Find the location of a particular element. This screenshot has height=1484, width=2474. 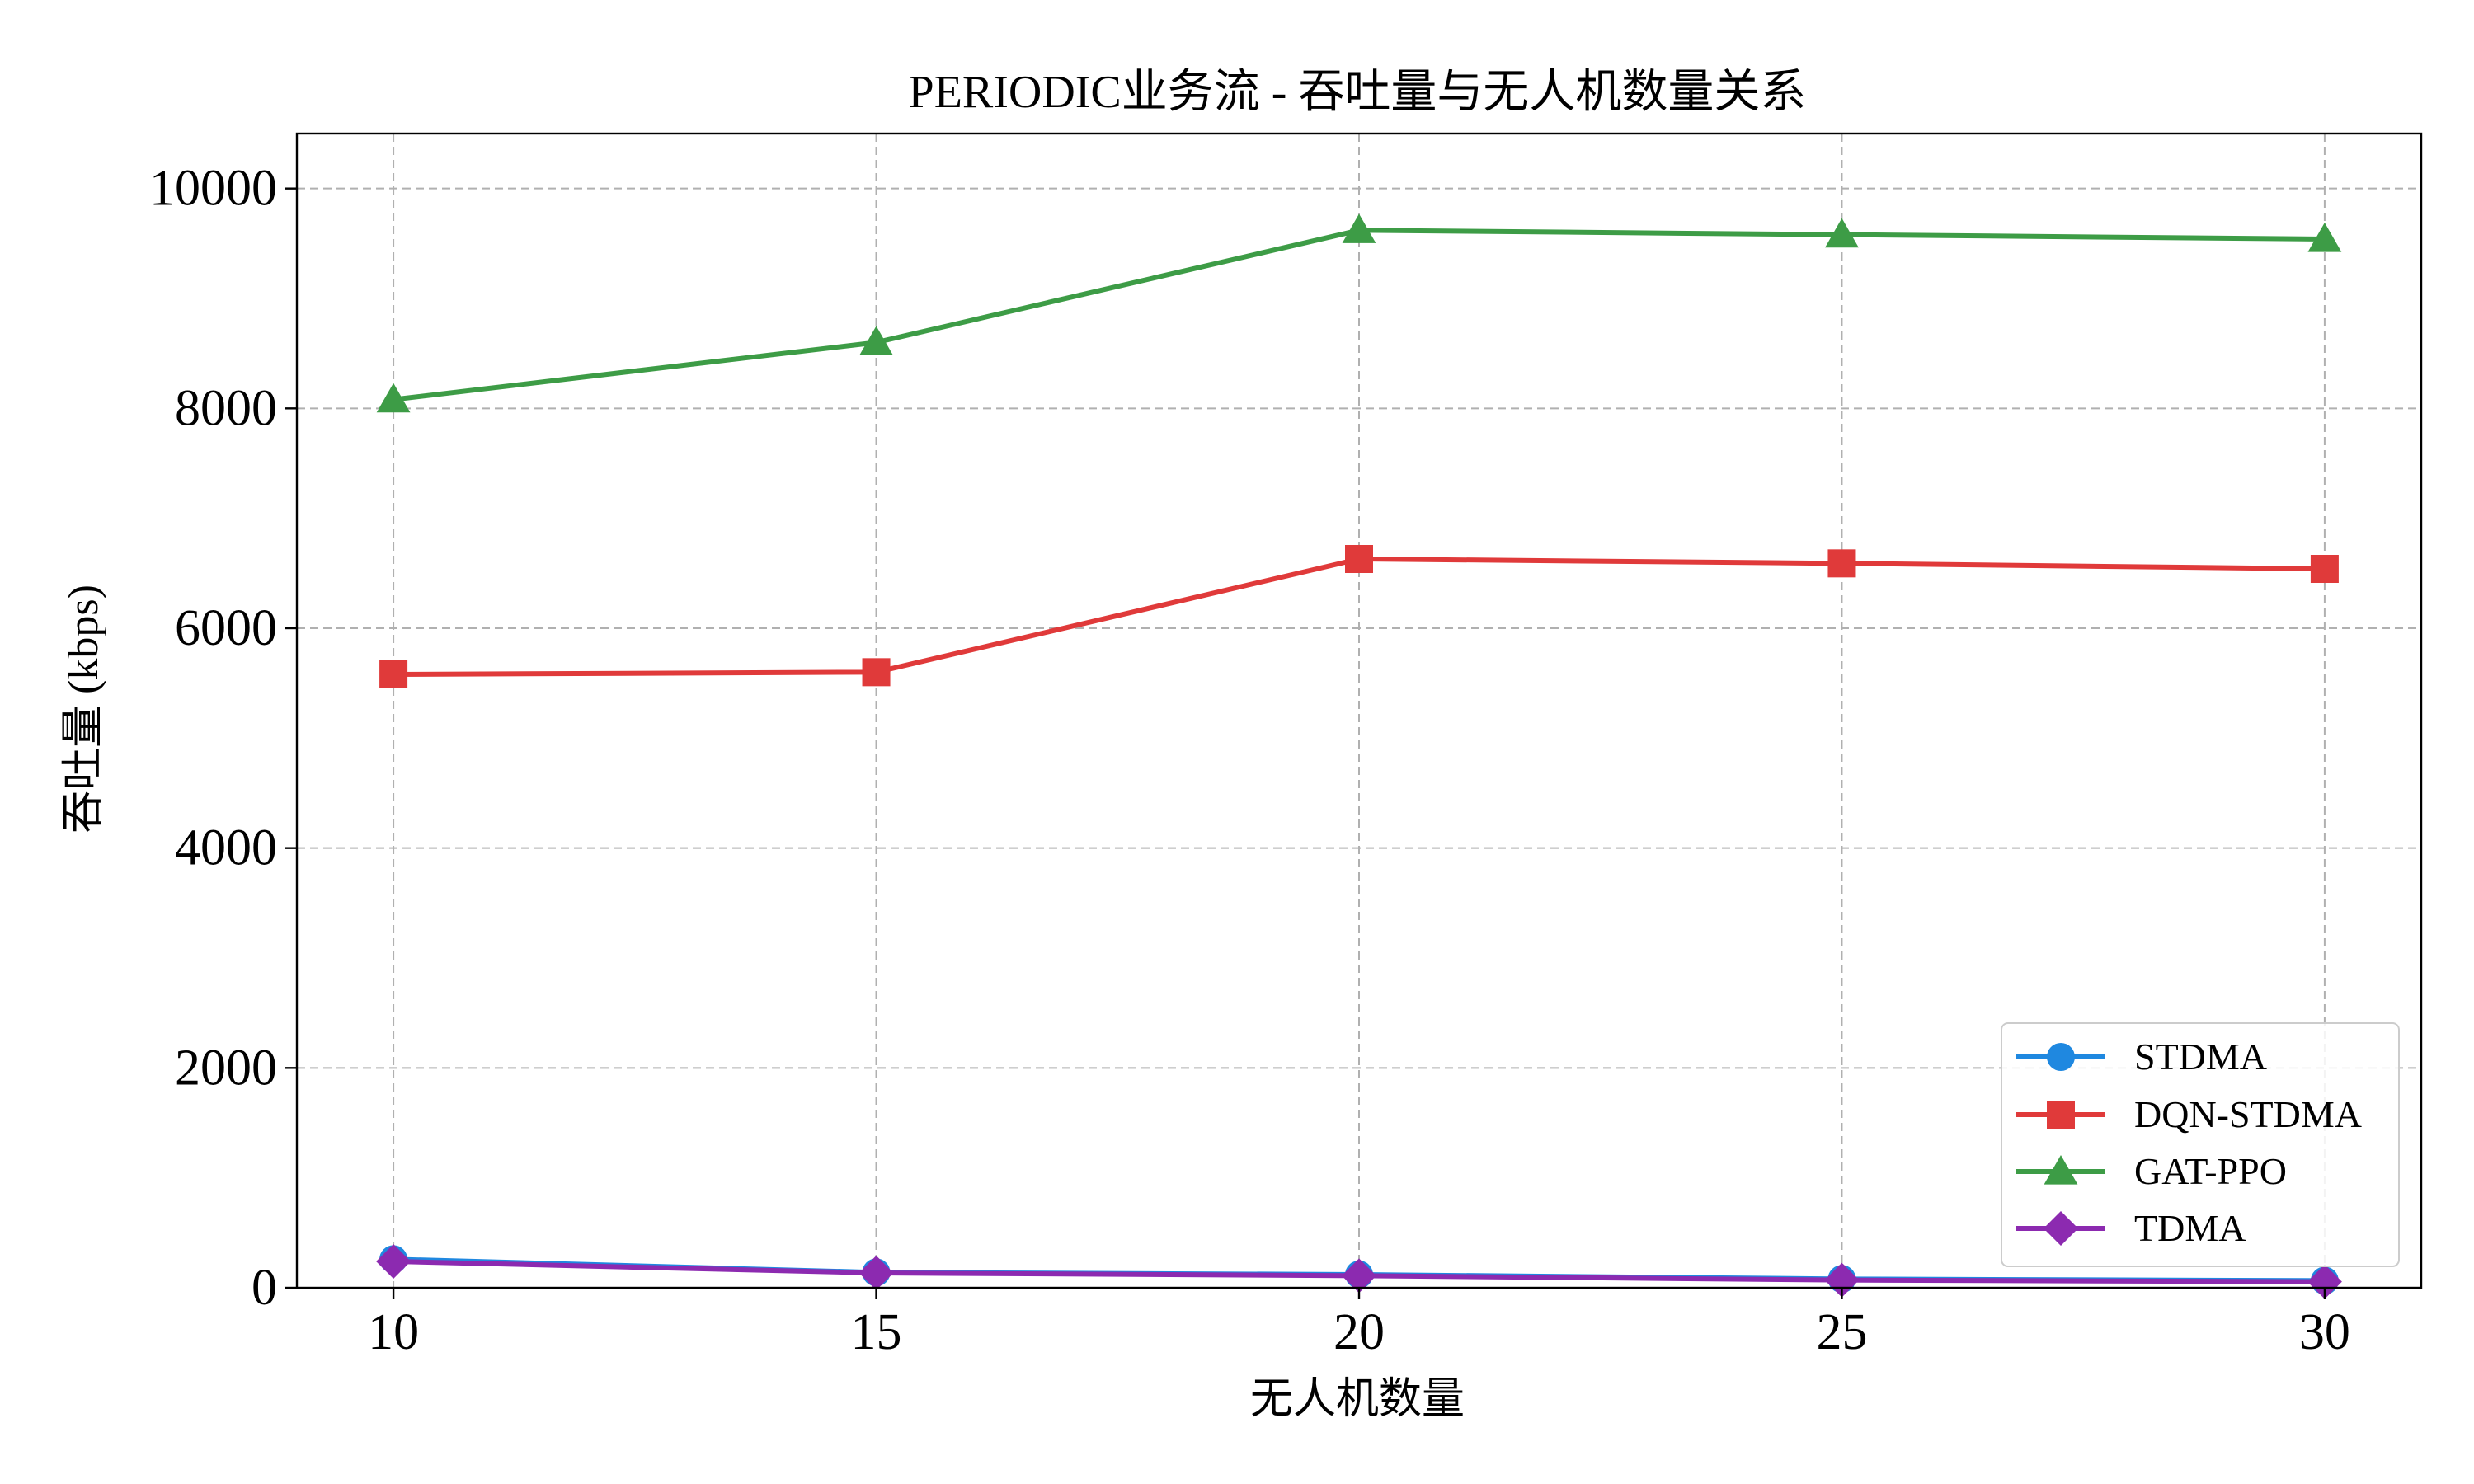

x-tick-label: 20 is located at coordinates (1359, 1332).